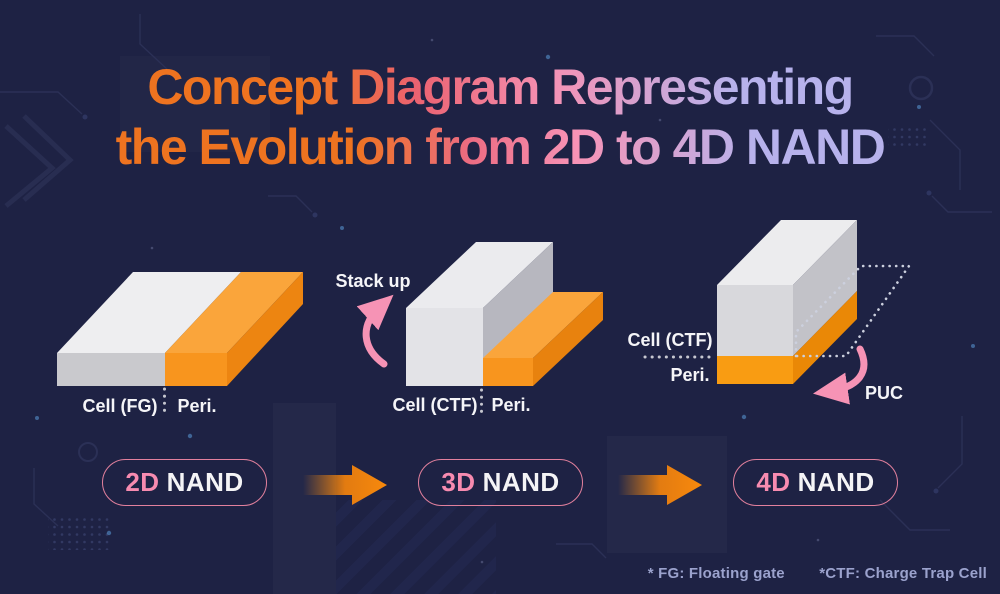  I want to click on badge-4d-nand: 4D NAND, so click(815, 482).